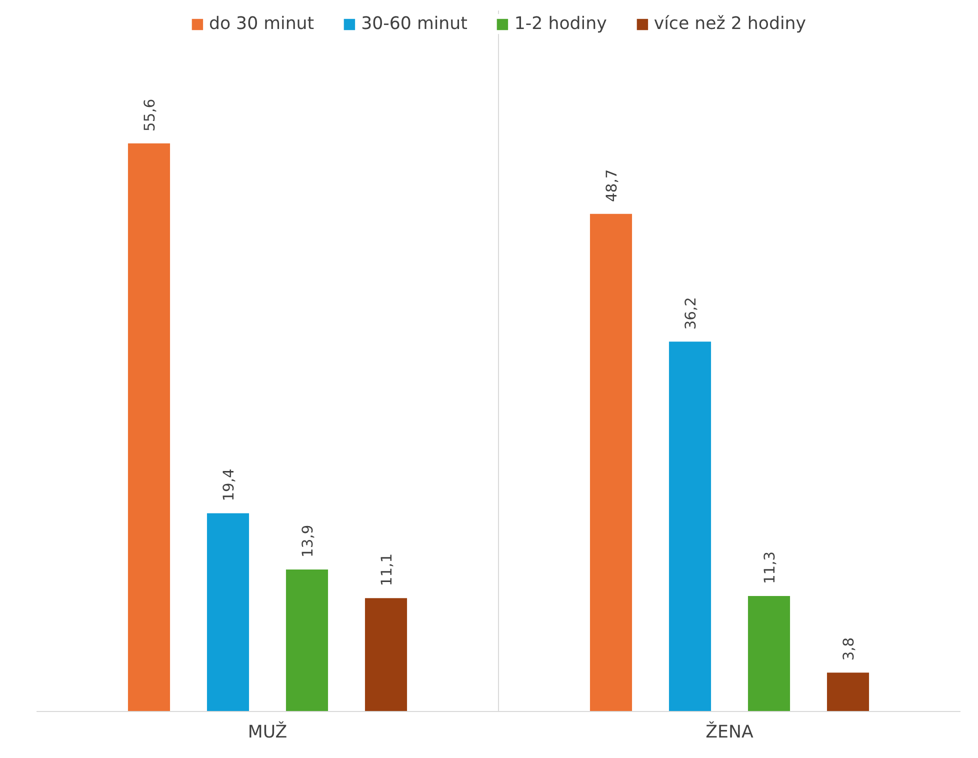 This screenshot has width=978, height=758. Describe the element at coordinates (849, 649) in the screenshot. I see `data-label: 3,8` at that location.